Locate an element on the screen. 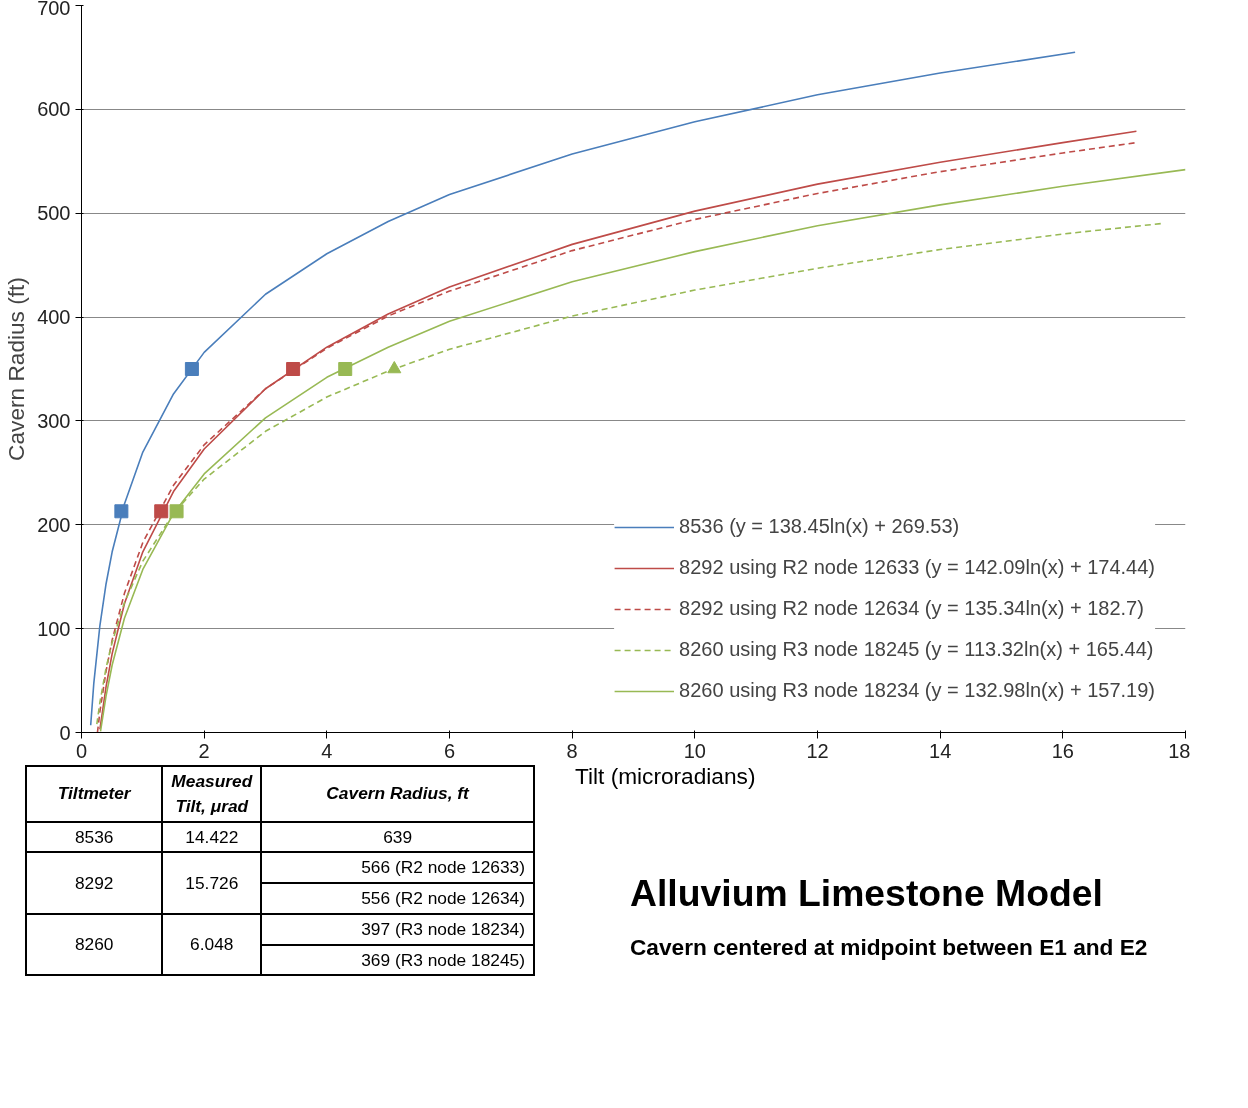 This screenshot has height=1108, width=1248. text: Cavern Radius, ft is located at coordinates (397, 794).